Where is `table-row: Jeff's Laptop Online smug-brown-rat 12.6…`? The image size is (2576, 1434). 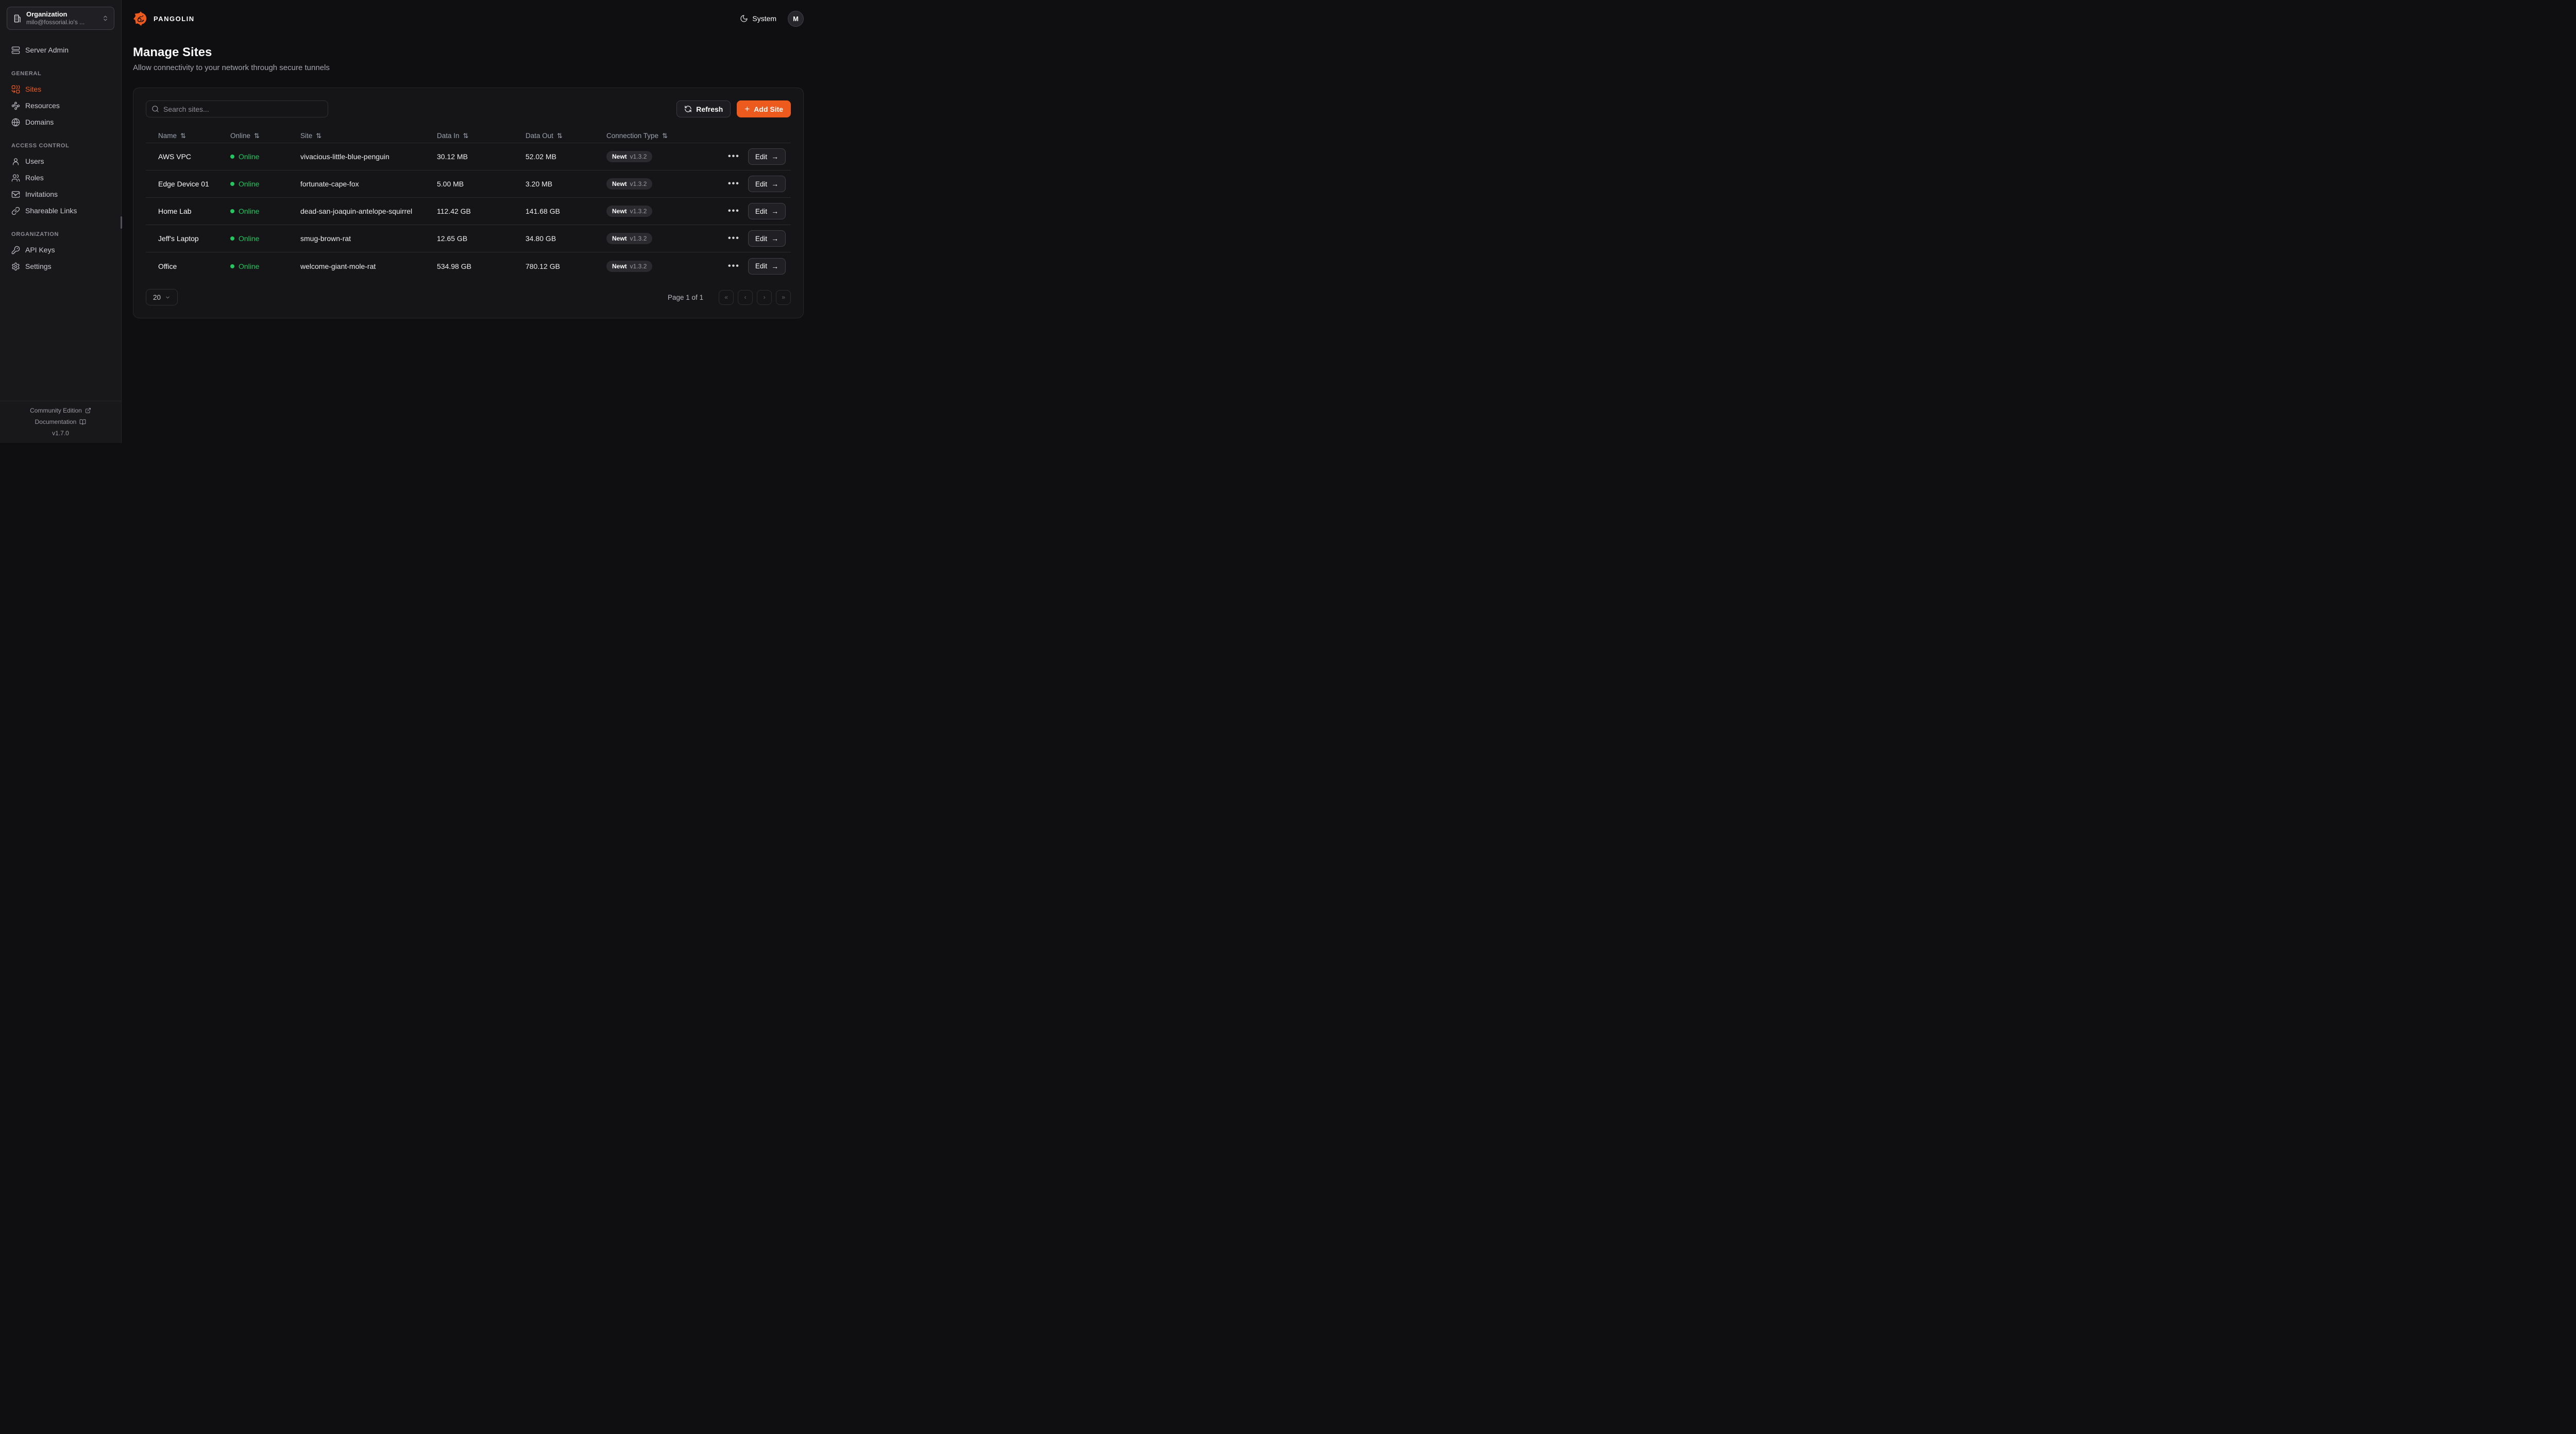 table-row: Jeff's Laptop Online smug-brown-rat 12.6… is located at coordinates (468, 238).